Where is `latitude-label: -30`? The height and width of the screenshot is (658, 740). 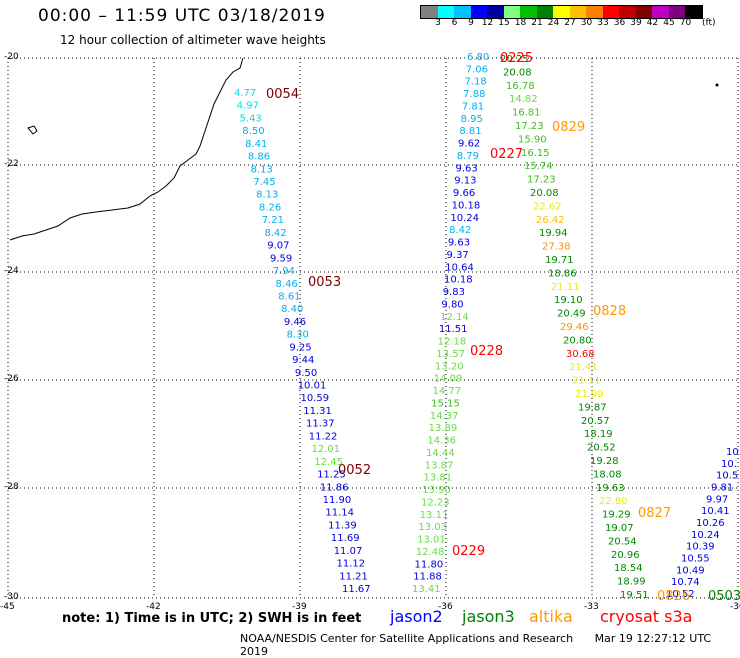 latitude-label: -30 is located at coordinates (11, 597).